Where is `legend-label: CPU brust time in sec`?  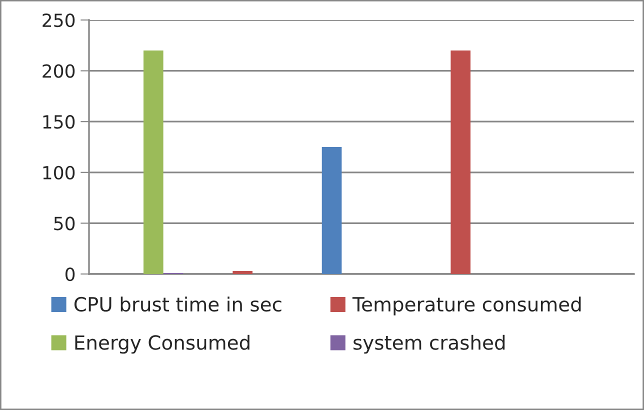
legend-label: CPU brust time in sec is located at coordinates (178, 304).